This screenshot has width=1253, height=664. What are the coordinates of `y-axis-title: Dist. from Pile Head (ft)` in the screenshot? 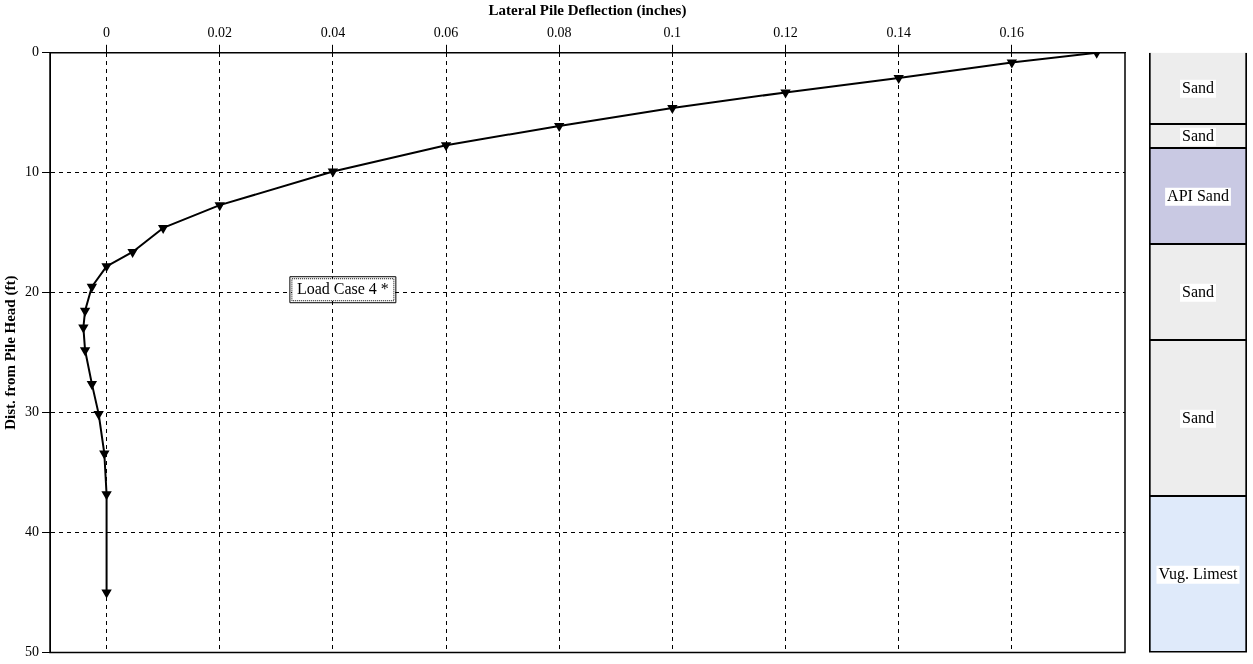 It's located at (10, 352).